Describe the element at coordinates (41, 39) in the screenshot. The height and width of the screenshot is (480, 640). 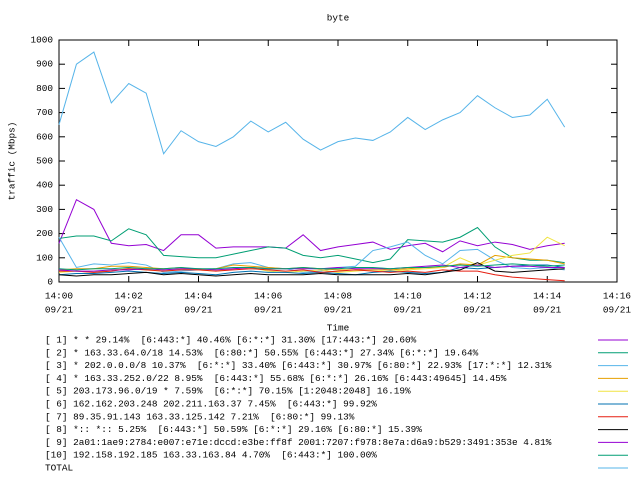
I see `y-tick-label: 1000` at that location.